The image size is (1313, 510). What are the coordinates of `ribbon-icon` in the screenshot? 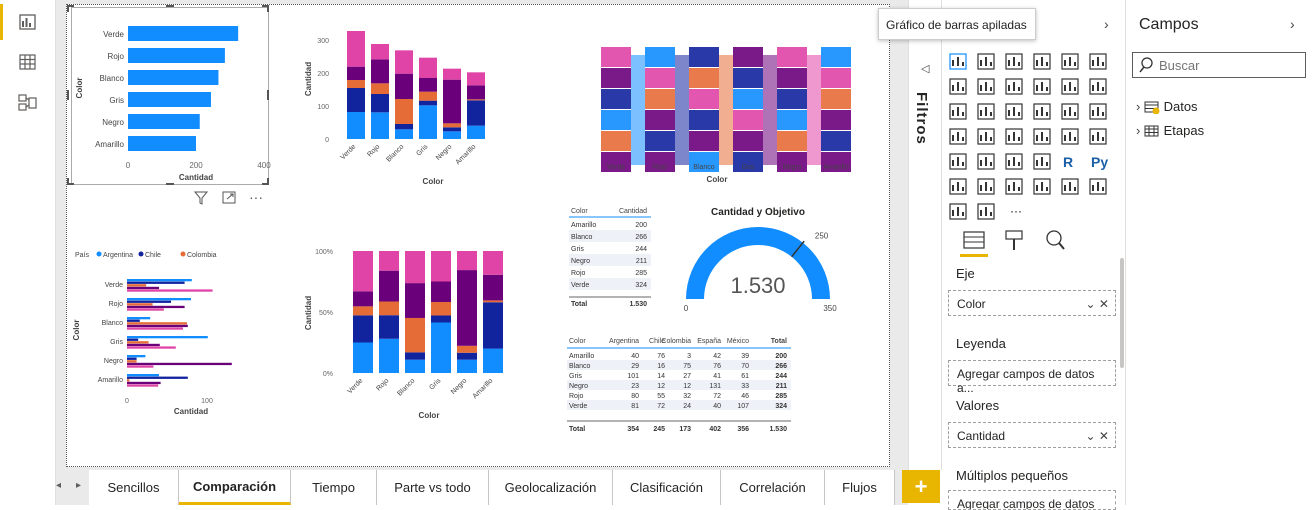 It's located at (1098, 86).